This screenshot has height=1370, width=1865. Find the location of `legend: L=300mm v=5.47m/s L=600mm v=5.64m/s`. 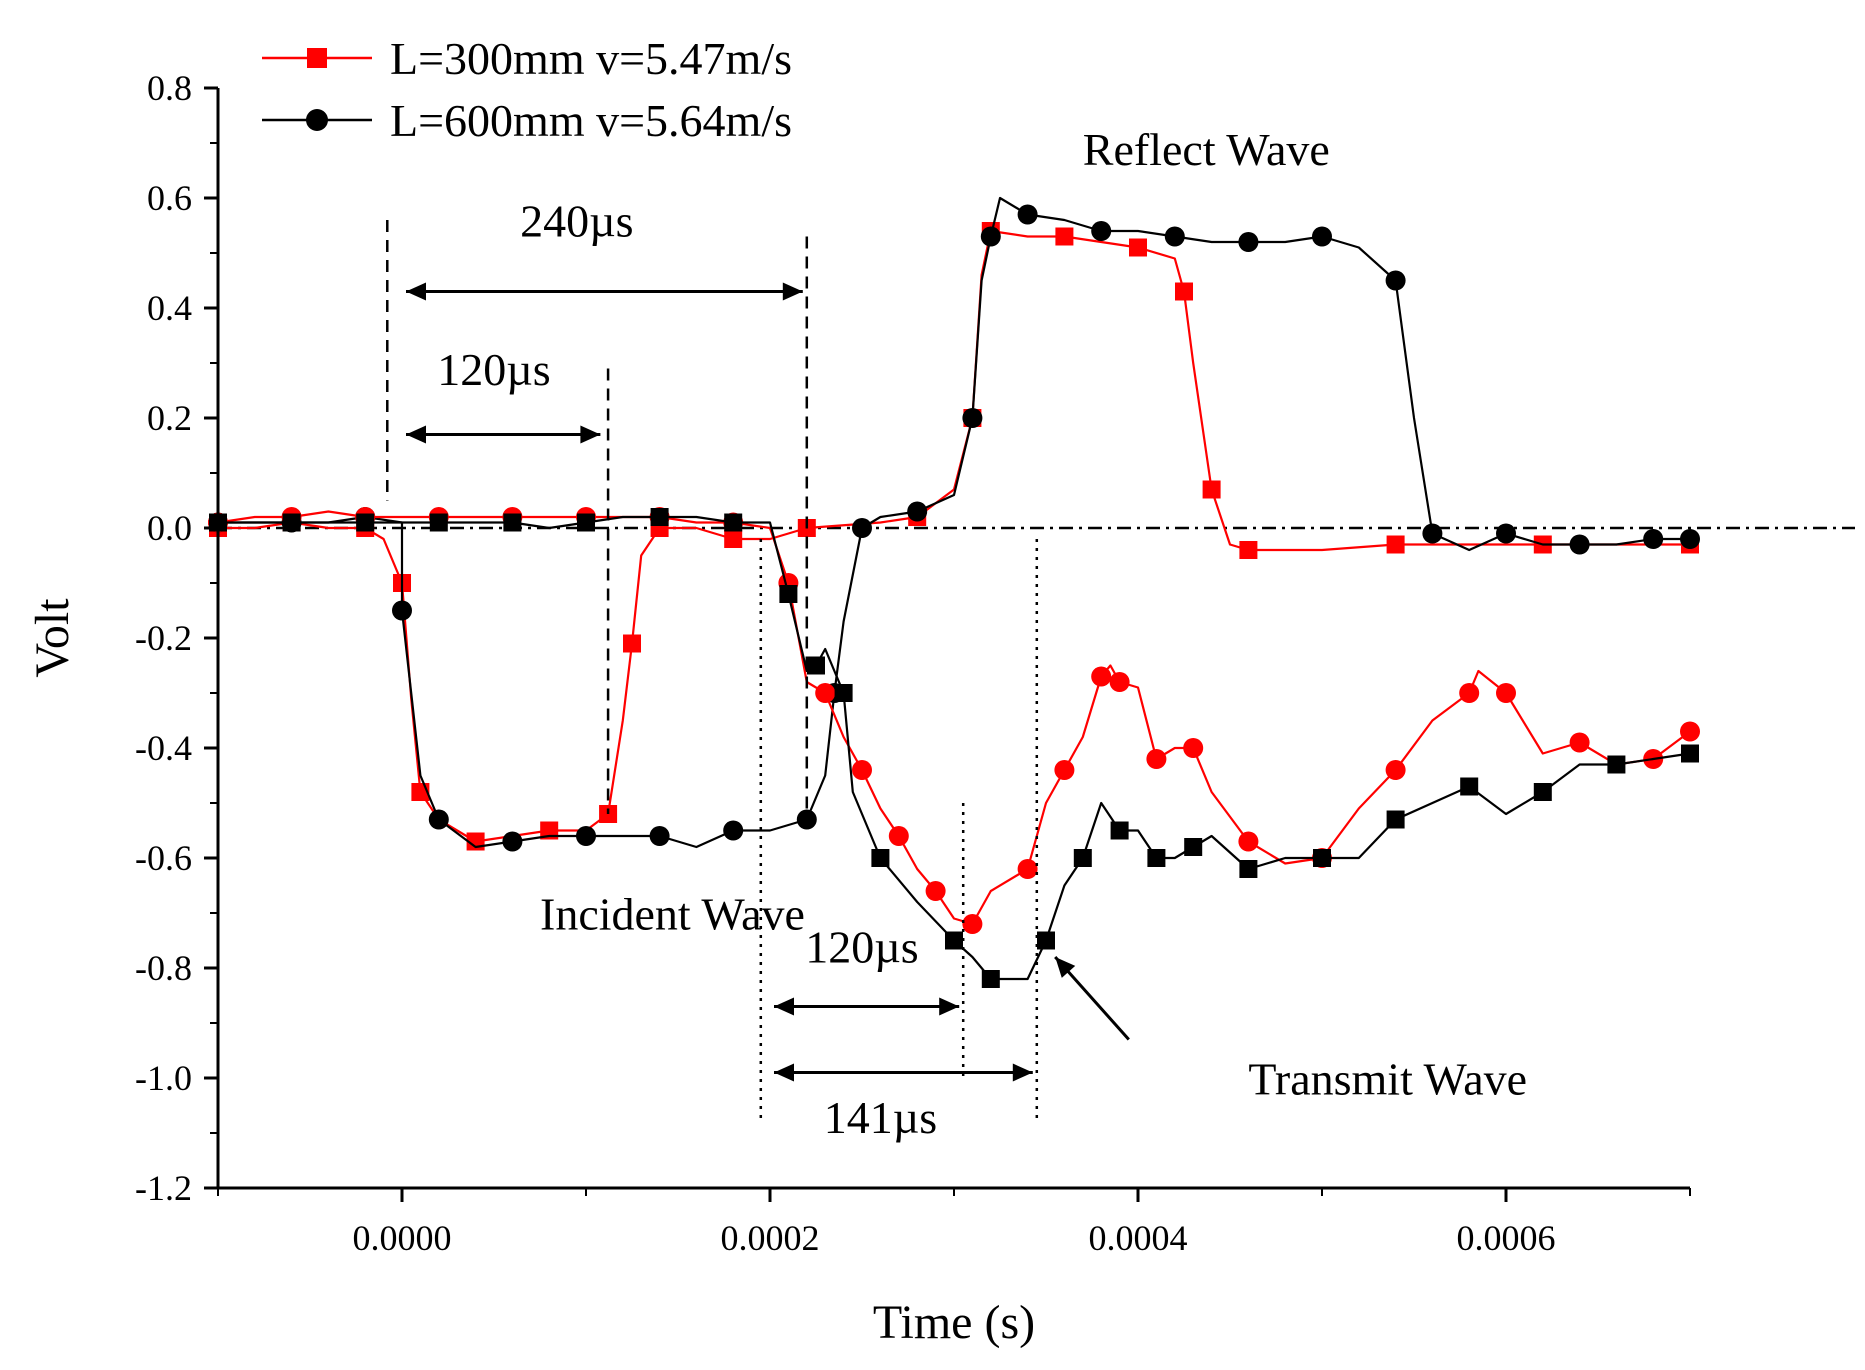

legend: L=300mm v=5.47m/s L=600mm v=5.64m/s is located at coordinates (527, 89).